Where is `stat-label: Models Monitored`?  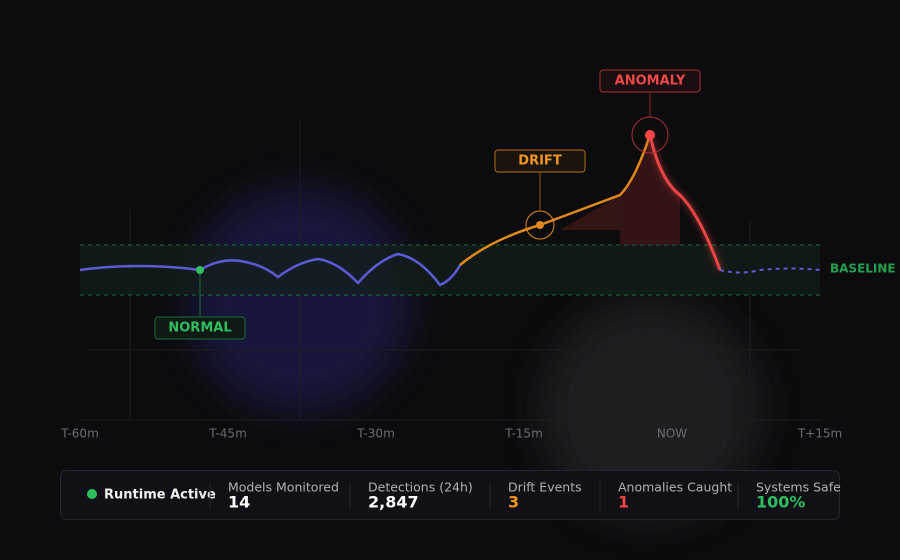
stat-label: Models Monitored is located at coordinates (283, 487).